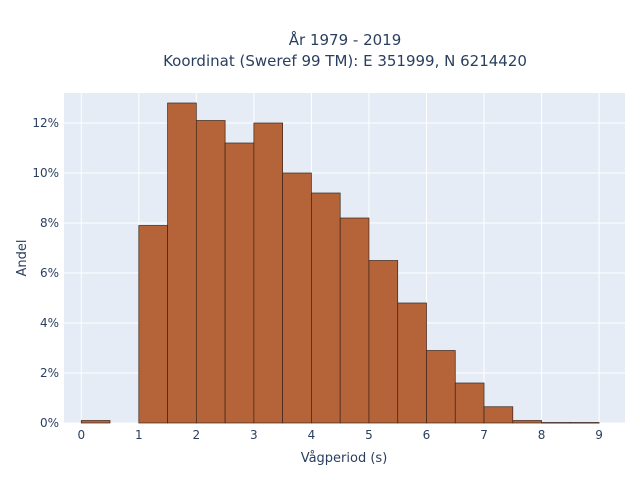  Describe the element at coordinates (197, 435) in the screenshot. I see `x-tick-label: 2` at that location.